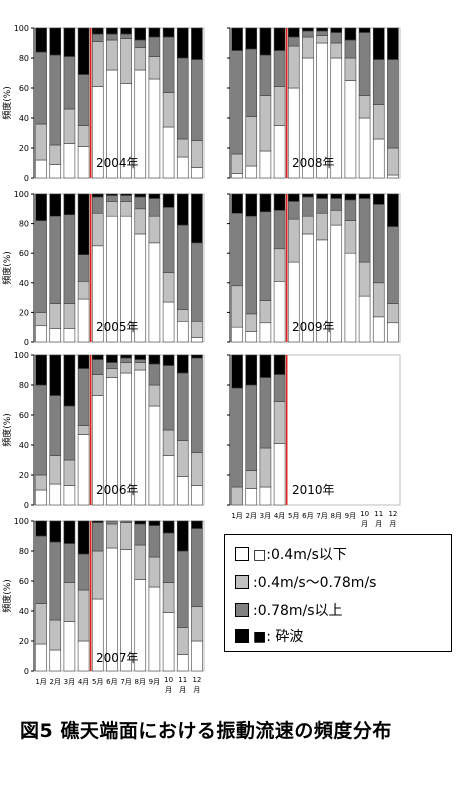 This screenshot has height=785, width=458. What do you see at coordinates (265, 516) in the screenshot?
I see `month-label: 3月` at bounding box center [265, 516].